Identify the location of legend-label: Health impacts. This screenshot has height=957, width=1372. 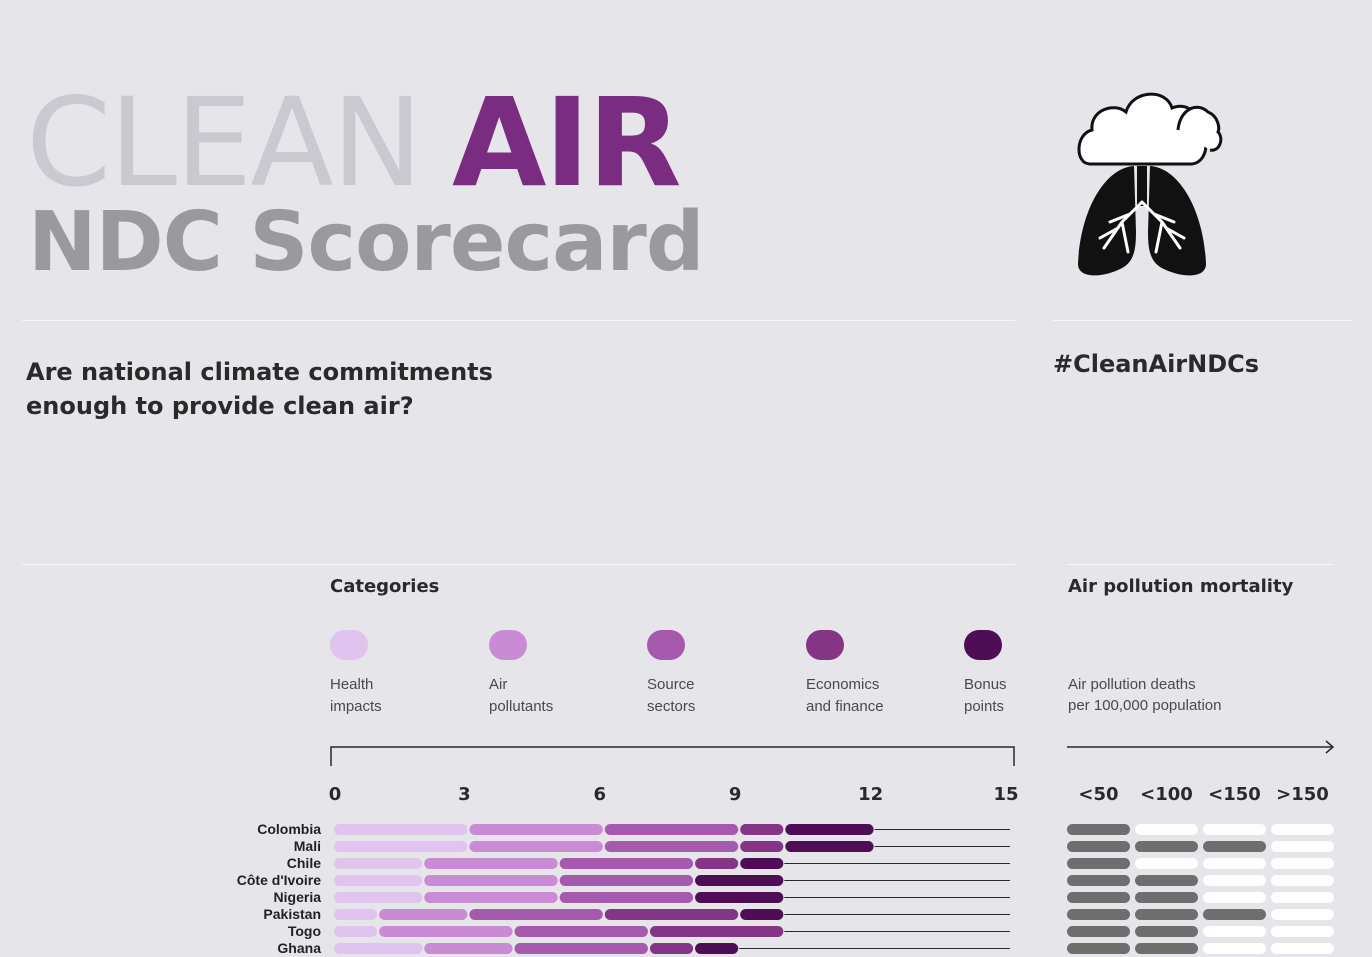
(356, 695).